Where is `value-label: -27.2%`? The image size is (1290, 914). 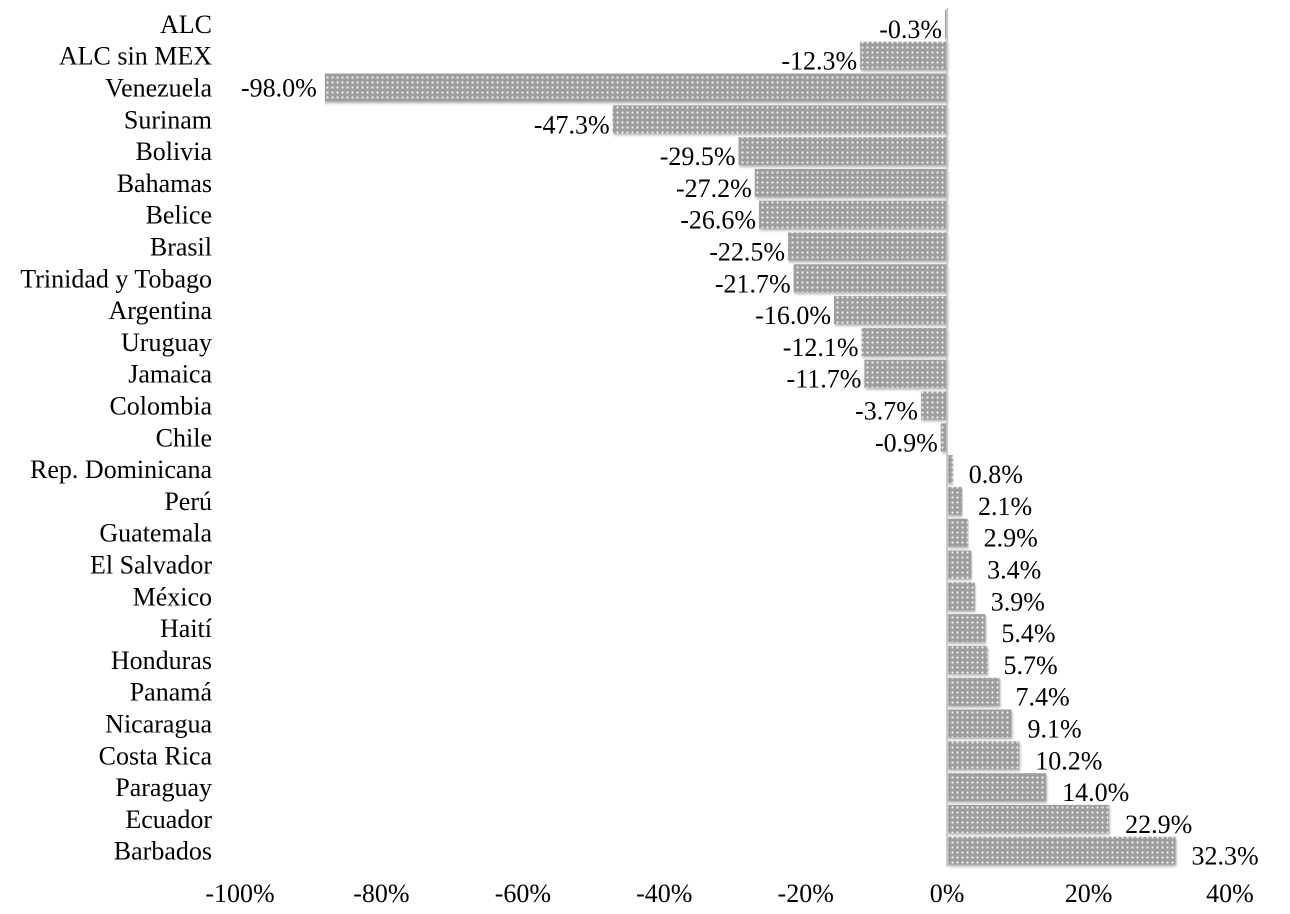 value-label: -27.2% is located at coordinates (714, 188).